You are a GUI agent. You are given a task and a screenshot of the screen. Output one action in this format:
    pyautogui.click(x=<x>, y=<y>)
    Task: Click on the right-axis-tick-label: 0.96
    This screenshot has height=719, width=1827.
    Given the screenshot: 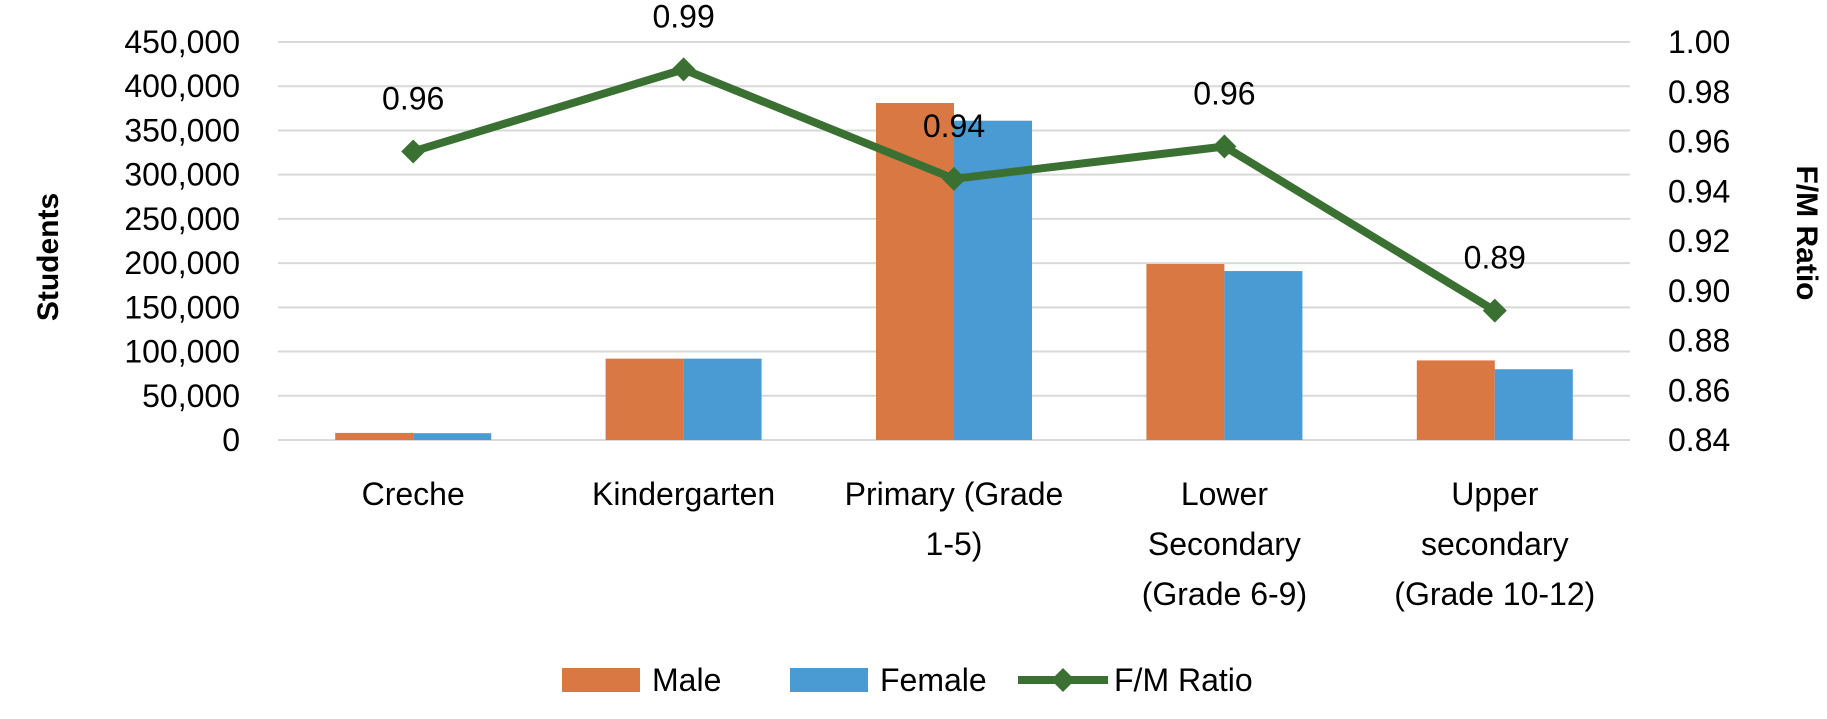 What is the action you would take?
    pyautogui.click(x=1699, y=142)
    